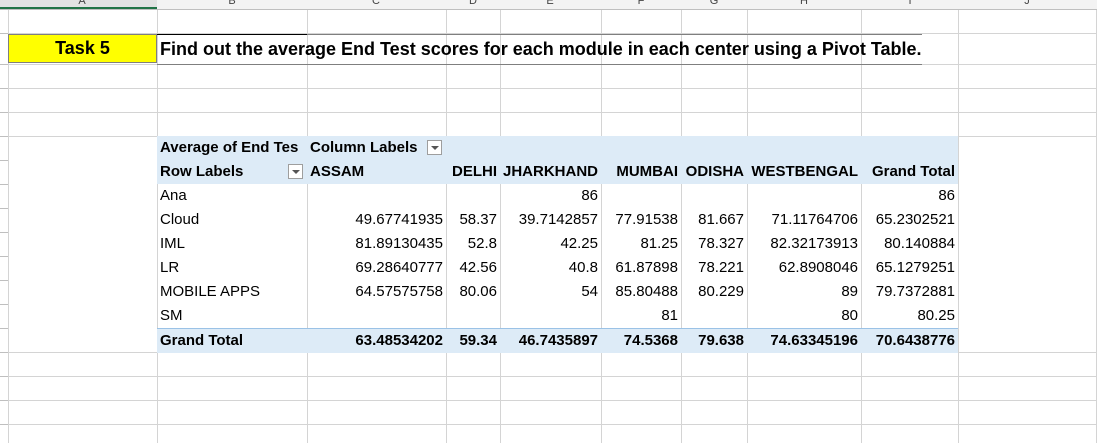 Image resolution: width=1097 pixels, height=443 pixels. What do you see at coordinates (714, 292) in the screenshot?
I see `value-cell: 80.229` at bounding box center [714, 292].